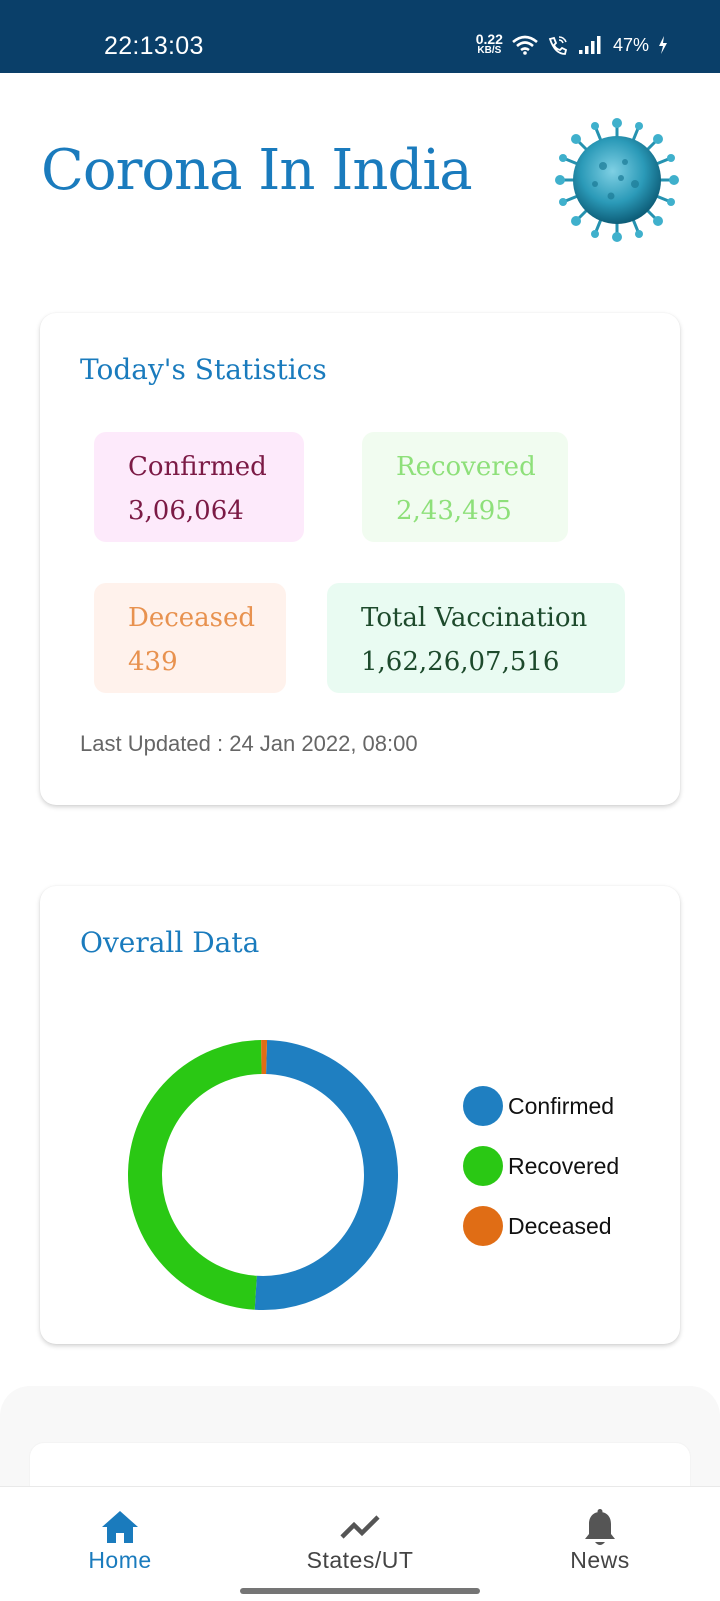 The height and width of the screenshot is (1601, 720). I want to click on tab-states-ut: States/UT, so click(360, 1544).